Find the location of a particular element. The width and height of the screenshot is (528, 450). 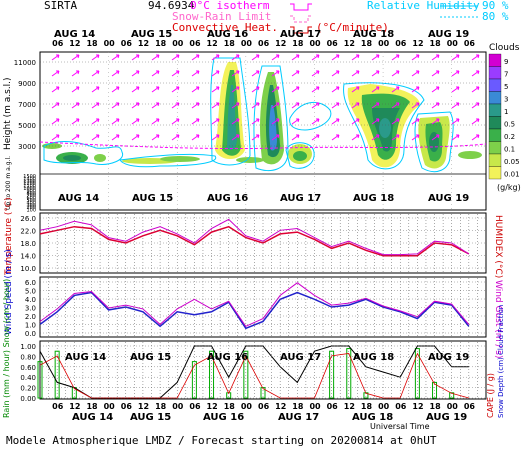

y-tick-label: 1200 is located at coordinates (29, 184).